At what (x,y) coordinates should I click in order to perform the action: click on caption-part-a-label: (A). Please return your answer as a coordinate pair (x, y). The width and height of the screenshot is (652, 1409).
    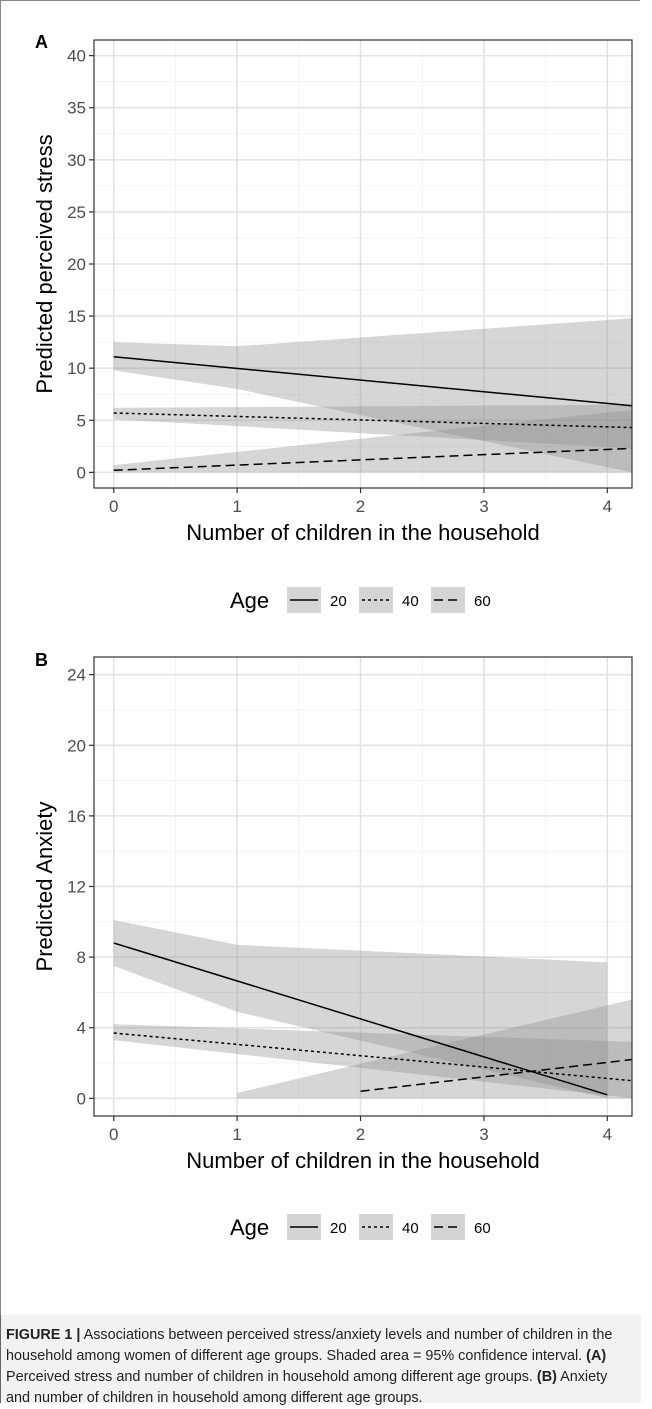
    Looking at the image, I should click on (596, 1356).